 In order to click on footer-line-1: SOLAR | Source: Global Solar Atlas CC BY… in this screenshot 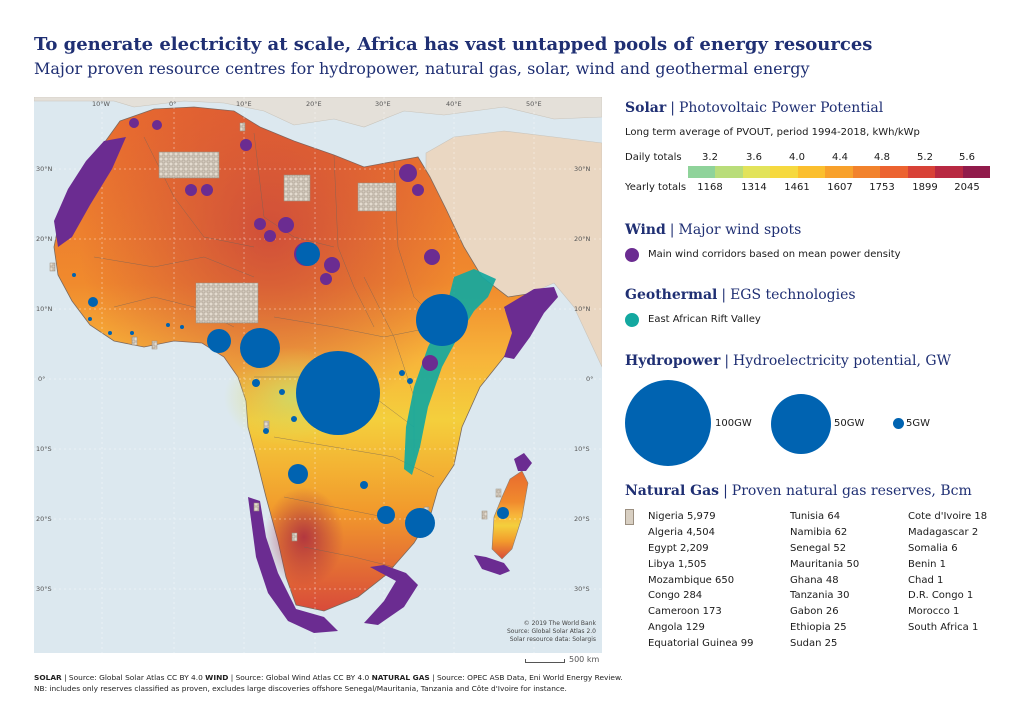, I will do `click(328, 677)`.